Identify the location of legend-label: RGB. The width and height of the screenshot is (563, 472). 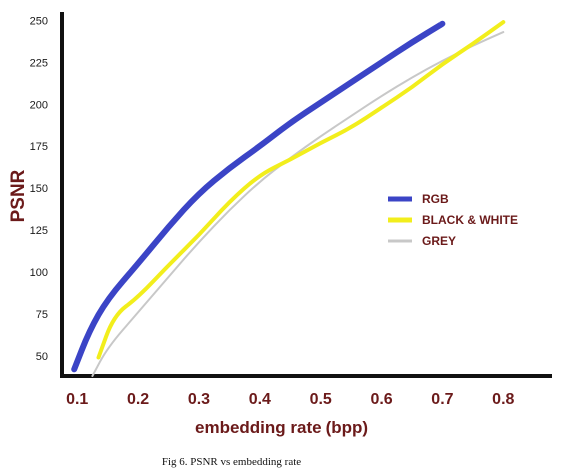
(435, 199).